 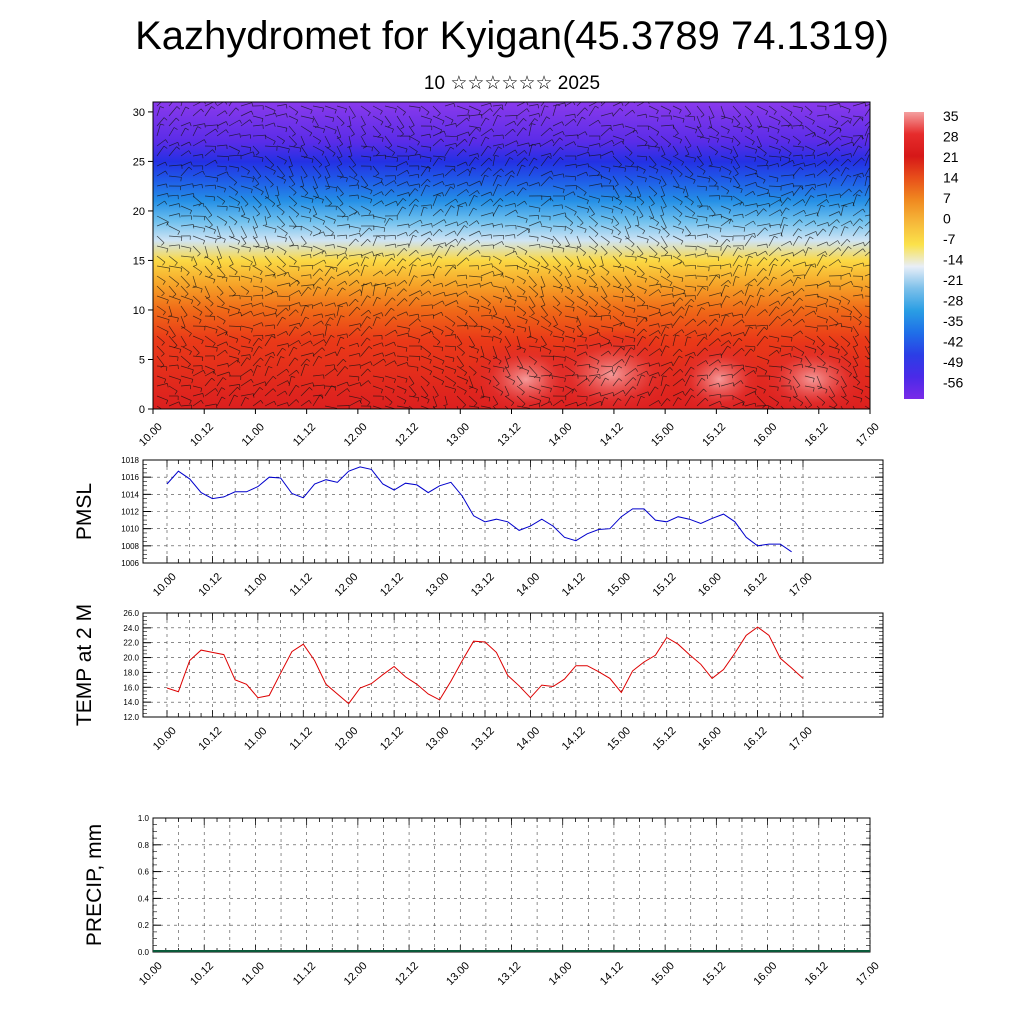 What do you see at coordinates (528, 585) in the screenshot?
I see `panel-pmsl-xtick-label-8: 14.00` at bounding box center [528, 585].